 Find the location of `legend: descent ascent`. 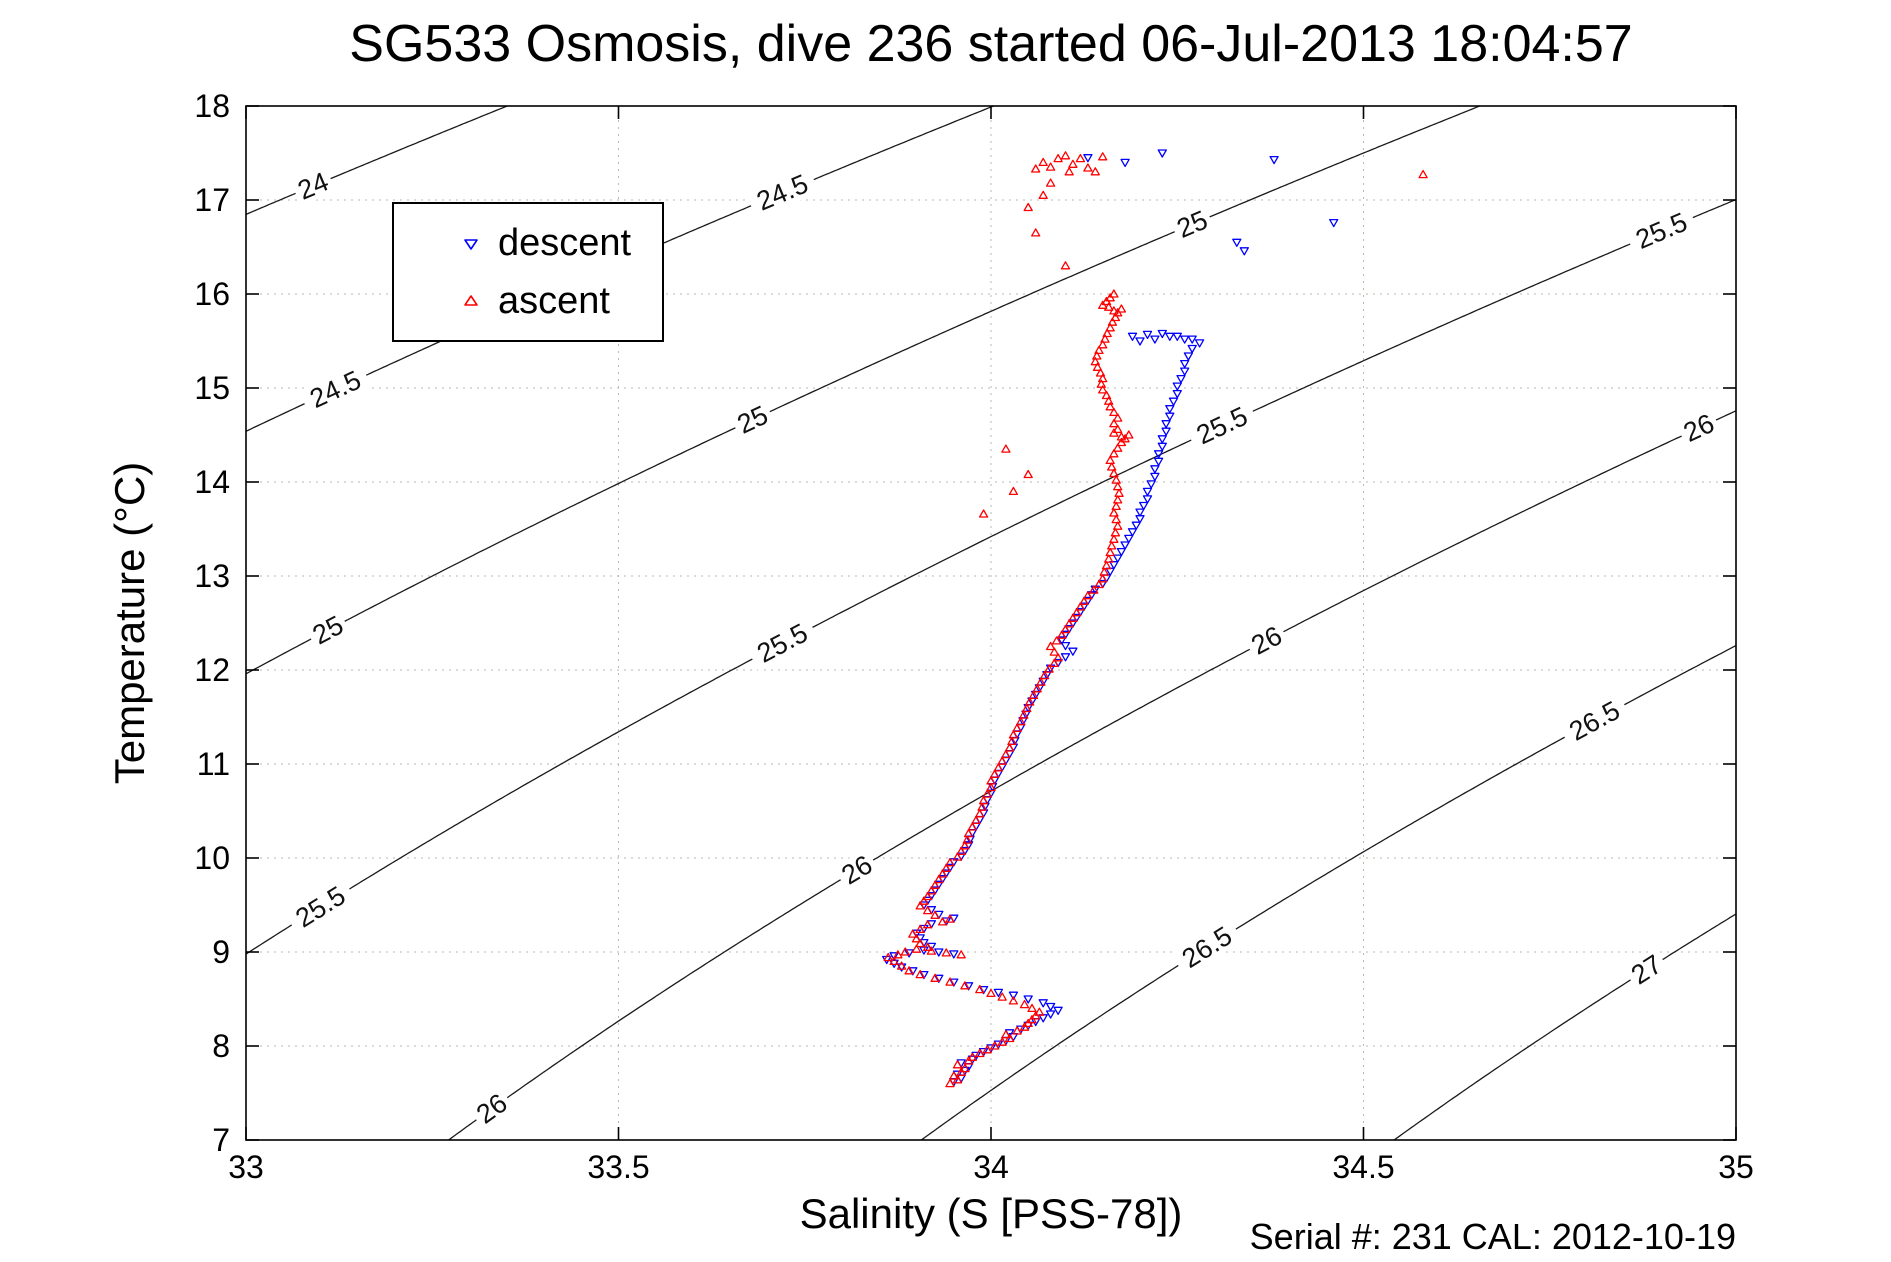

legend: descent ascent is located at coordinates (528, 272).